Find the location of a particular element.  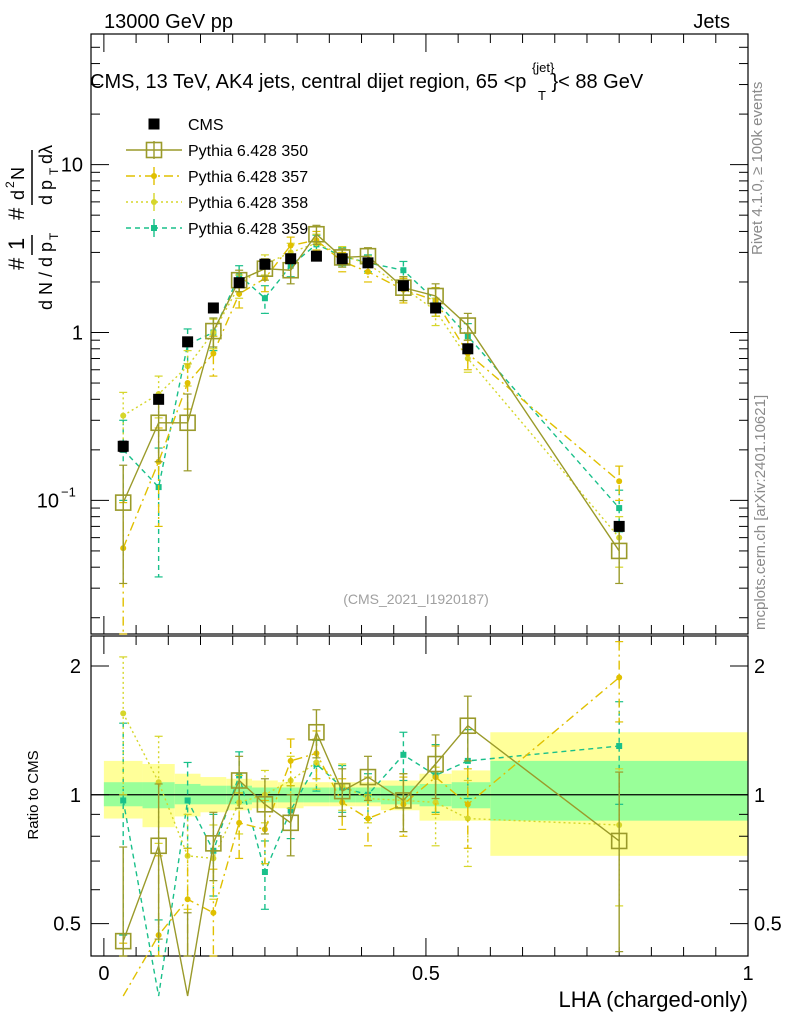

ratio-y-tick-label-right: 0.5 is located at coordinates (768, 925).